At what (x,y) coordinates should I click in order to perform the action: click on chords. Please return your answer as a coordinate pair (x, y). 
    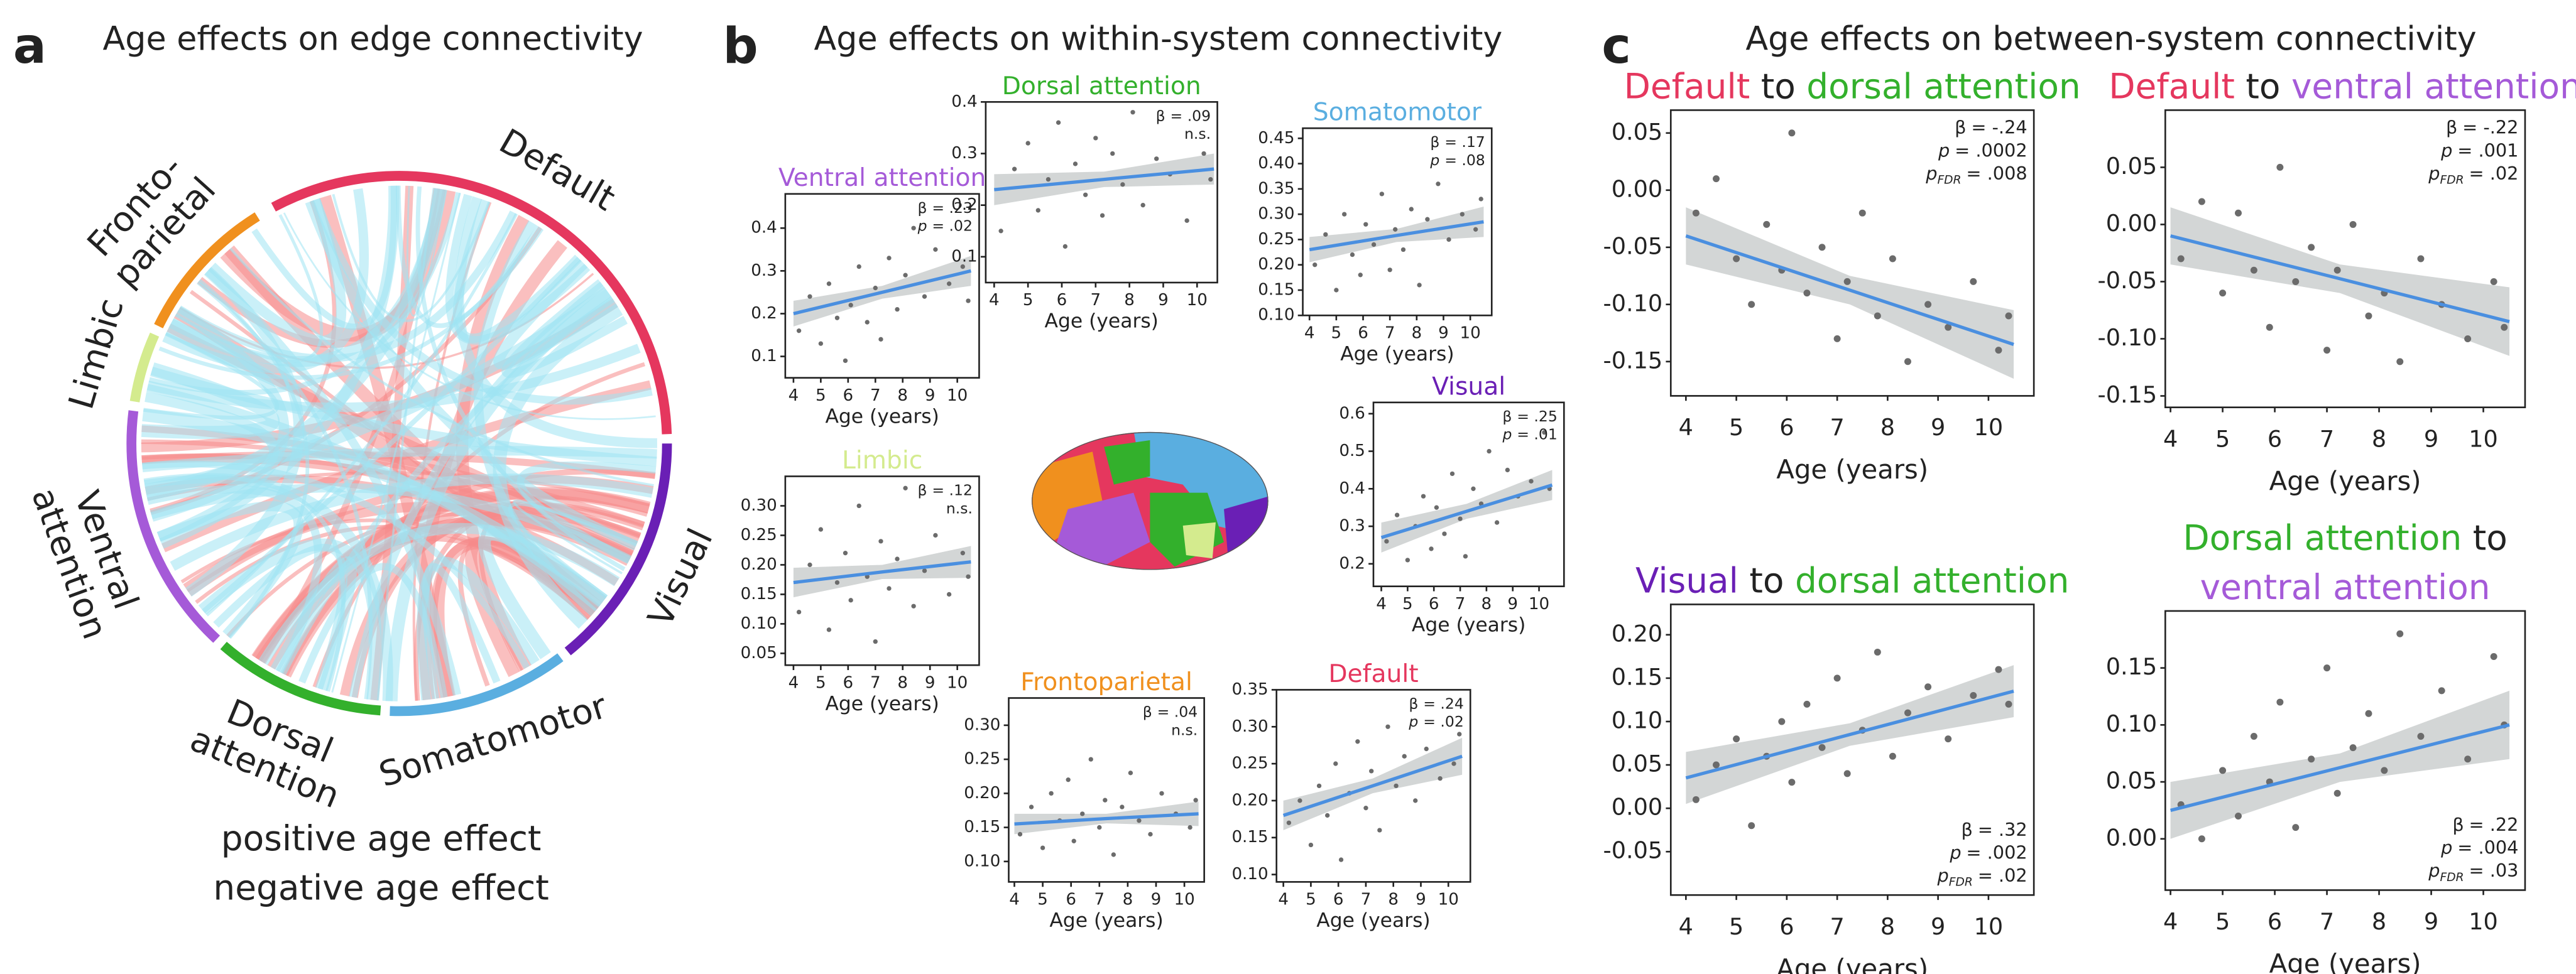
    Looking at the image, I should click on (399, 443).